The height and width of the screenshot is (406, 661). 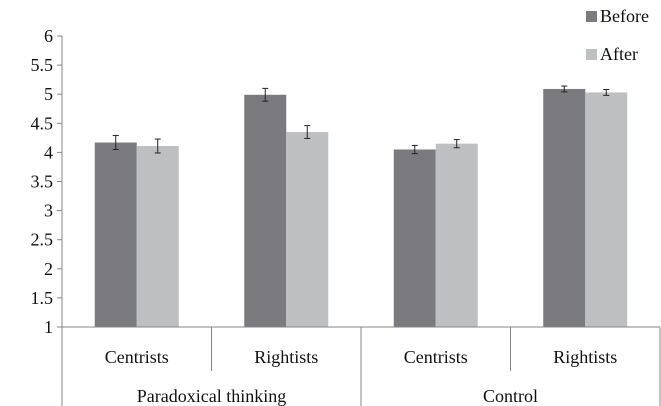 I want to click on y-tick-label: 6, so click(x=48, y=36).